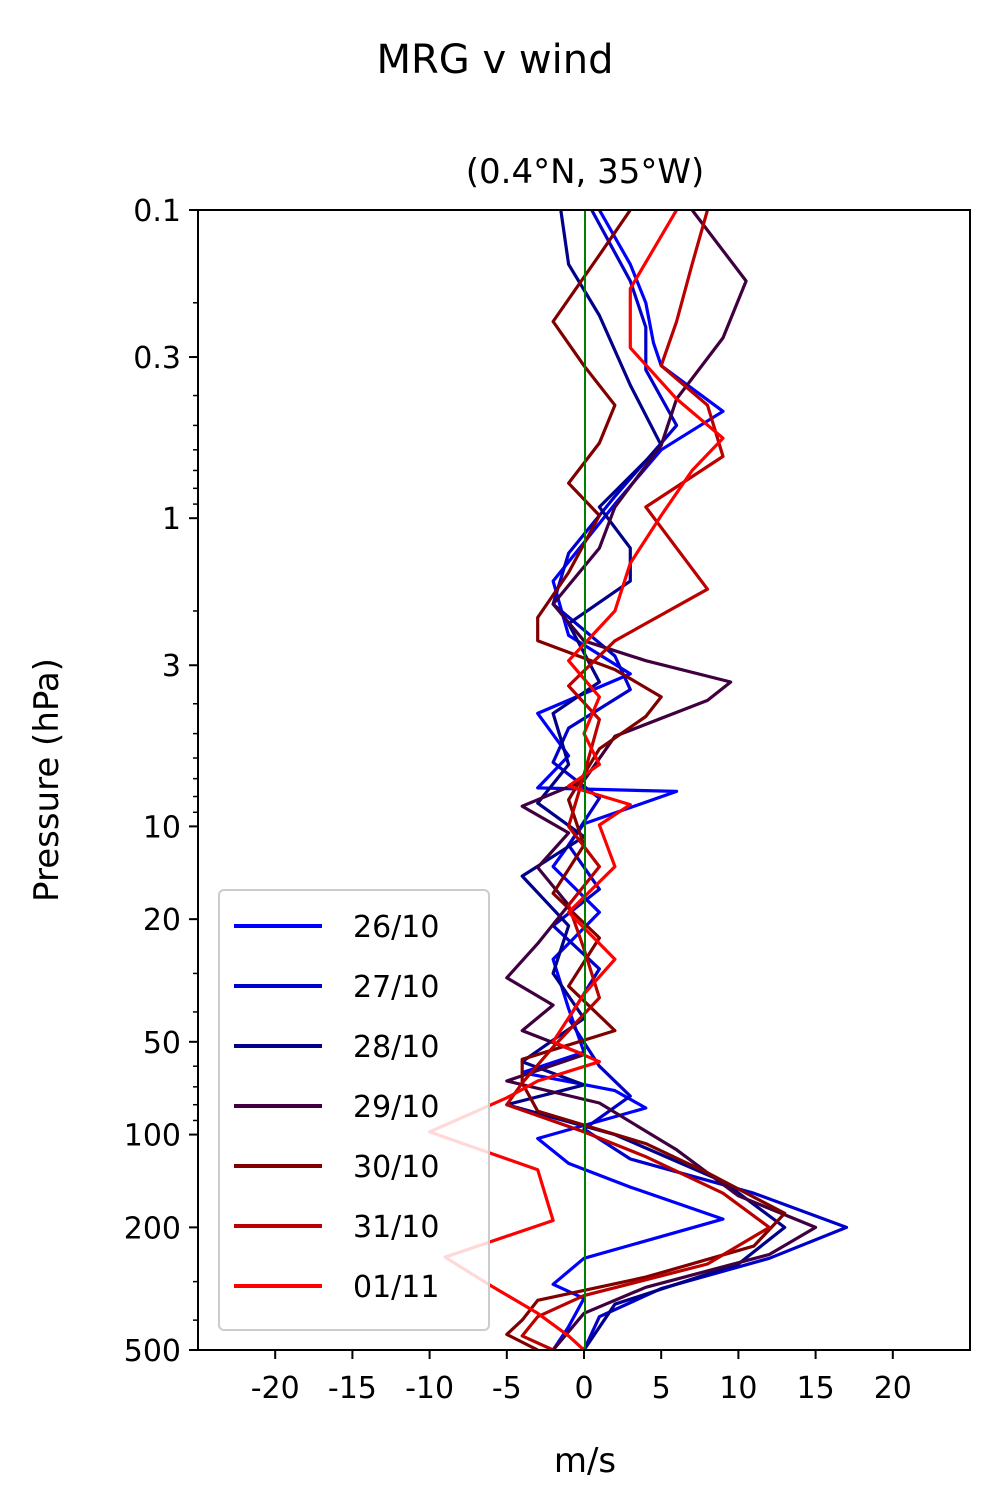  What do you see at coordinates (396, 1287) in the screenshot?
I see `legend-label: 01/11` at bounding box center [396, 1287].